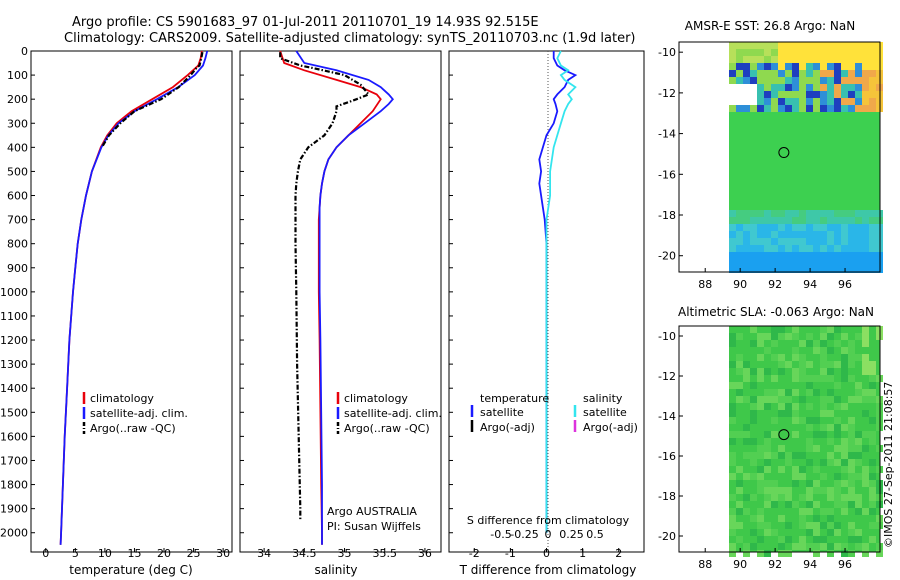 The height and width of the screenshot is (580, 900). I want to click on x-tick-label: 20, so click(164, 553).